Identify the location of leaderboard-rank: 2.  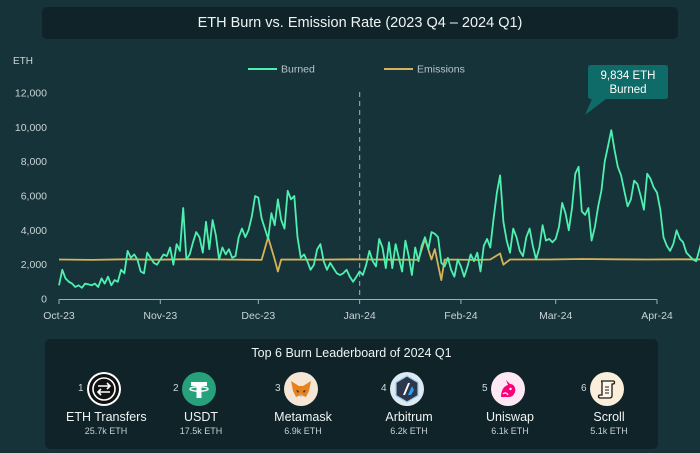
(176, 388).